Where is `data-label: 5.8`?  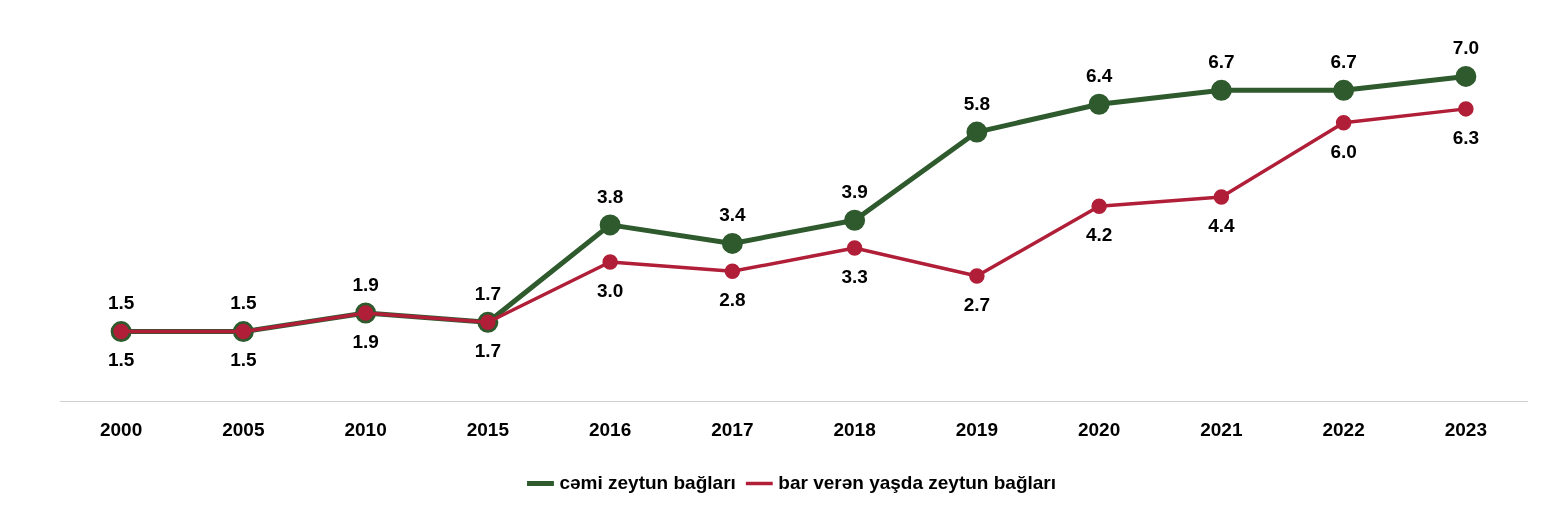
data-label: 5.8 is located at coordinates (977, 103).